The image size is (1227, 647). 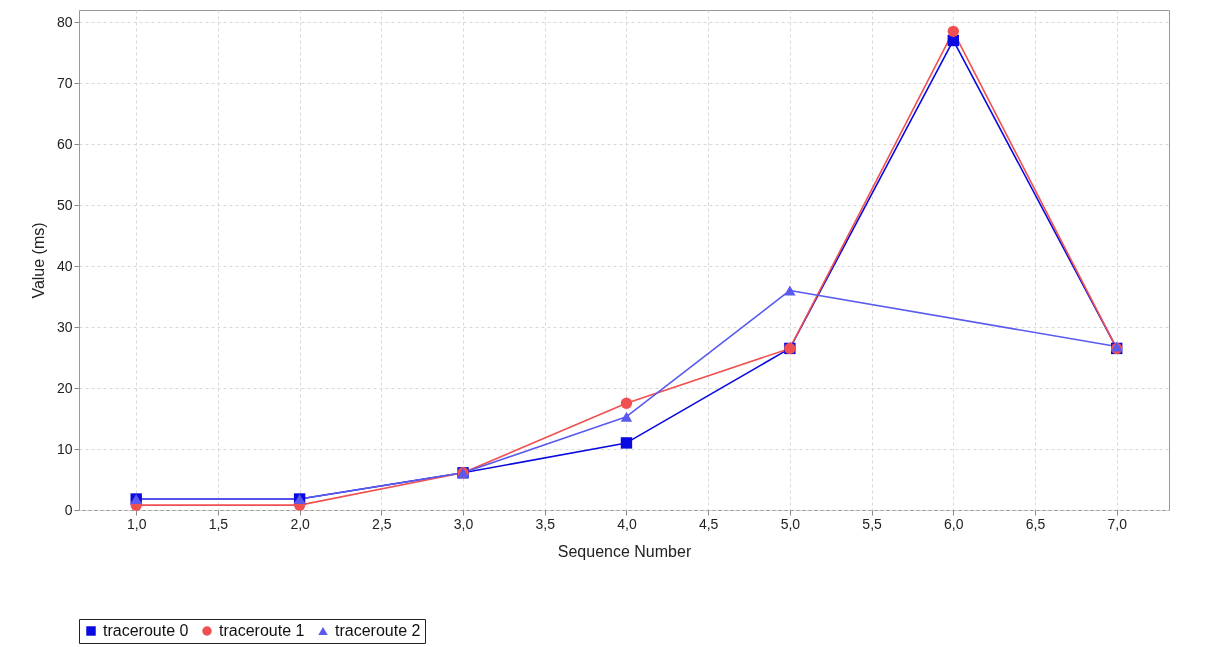 I want to click on x-tick-label: 1,5, so click(x=218, y=523).